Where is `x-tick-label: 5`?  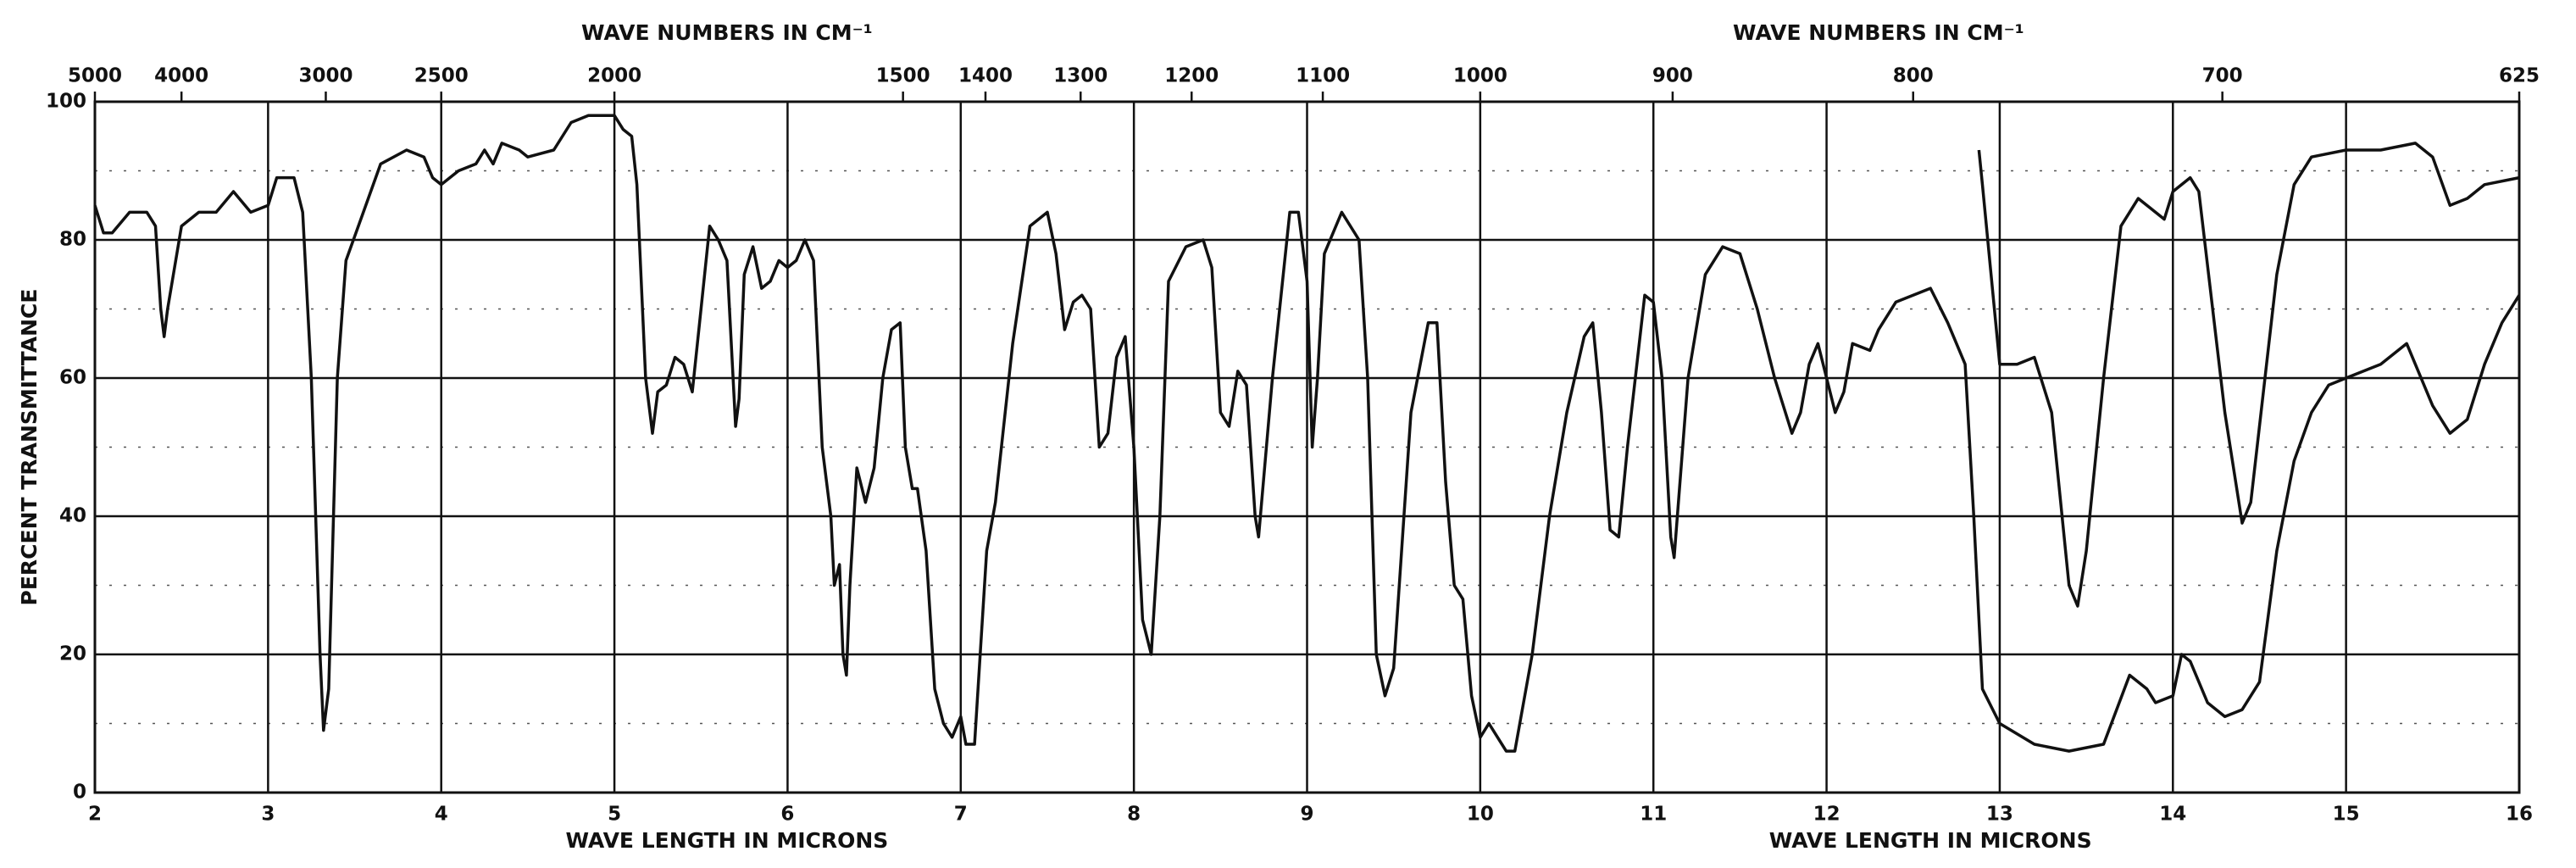 x-tick-label: 5 is located at coordinates (614, 815).